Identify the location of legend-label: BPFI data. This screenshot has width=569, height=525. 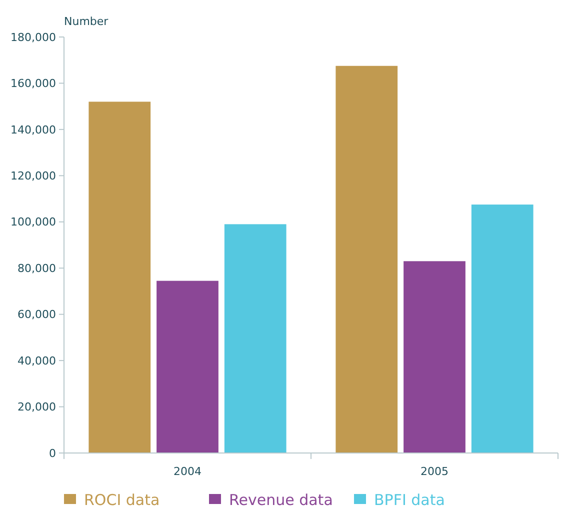
(409, 500).